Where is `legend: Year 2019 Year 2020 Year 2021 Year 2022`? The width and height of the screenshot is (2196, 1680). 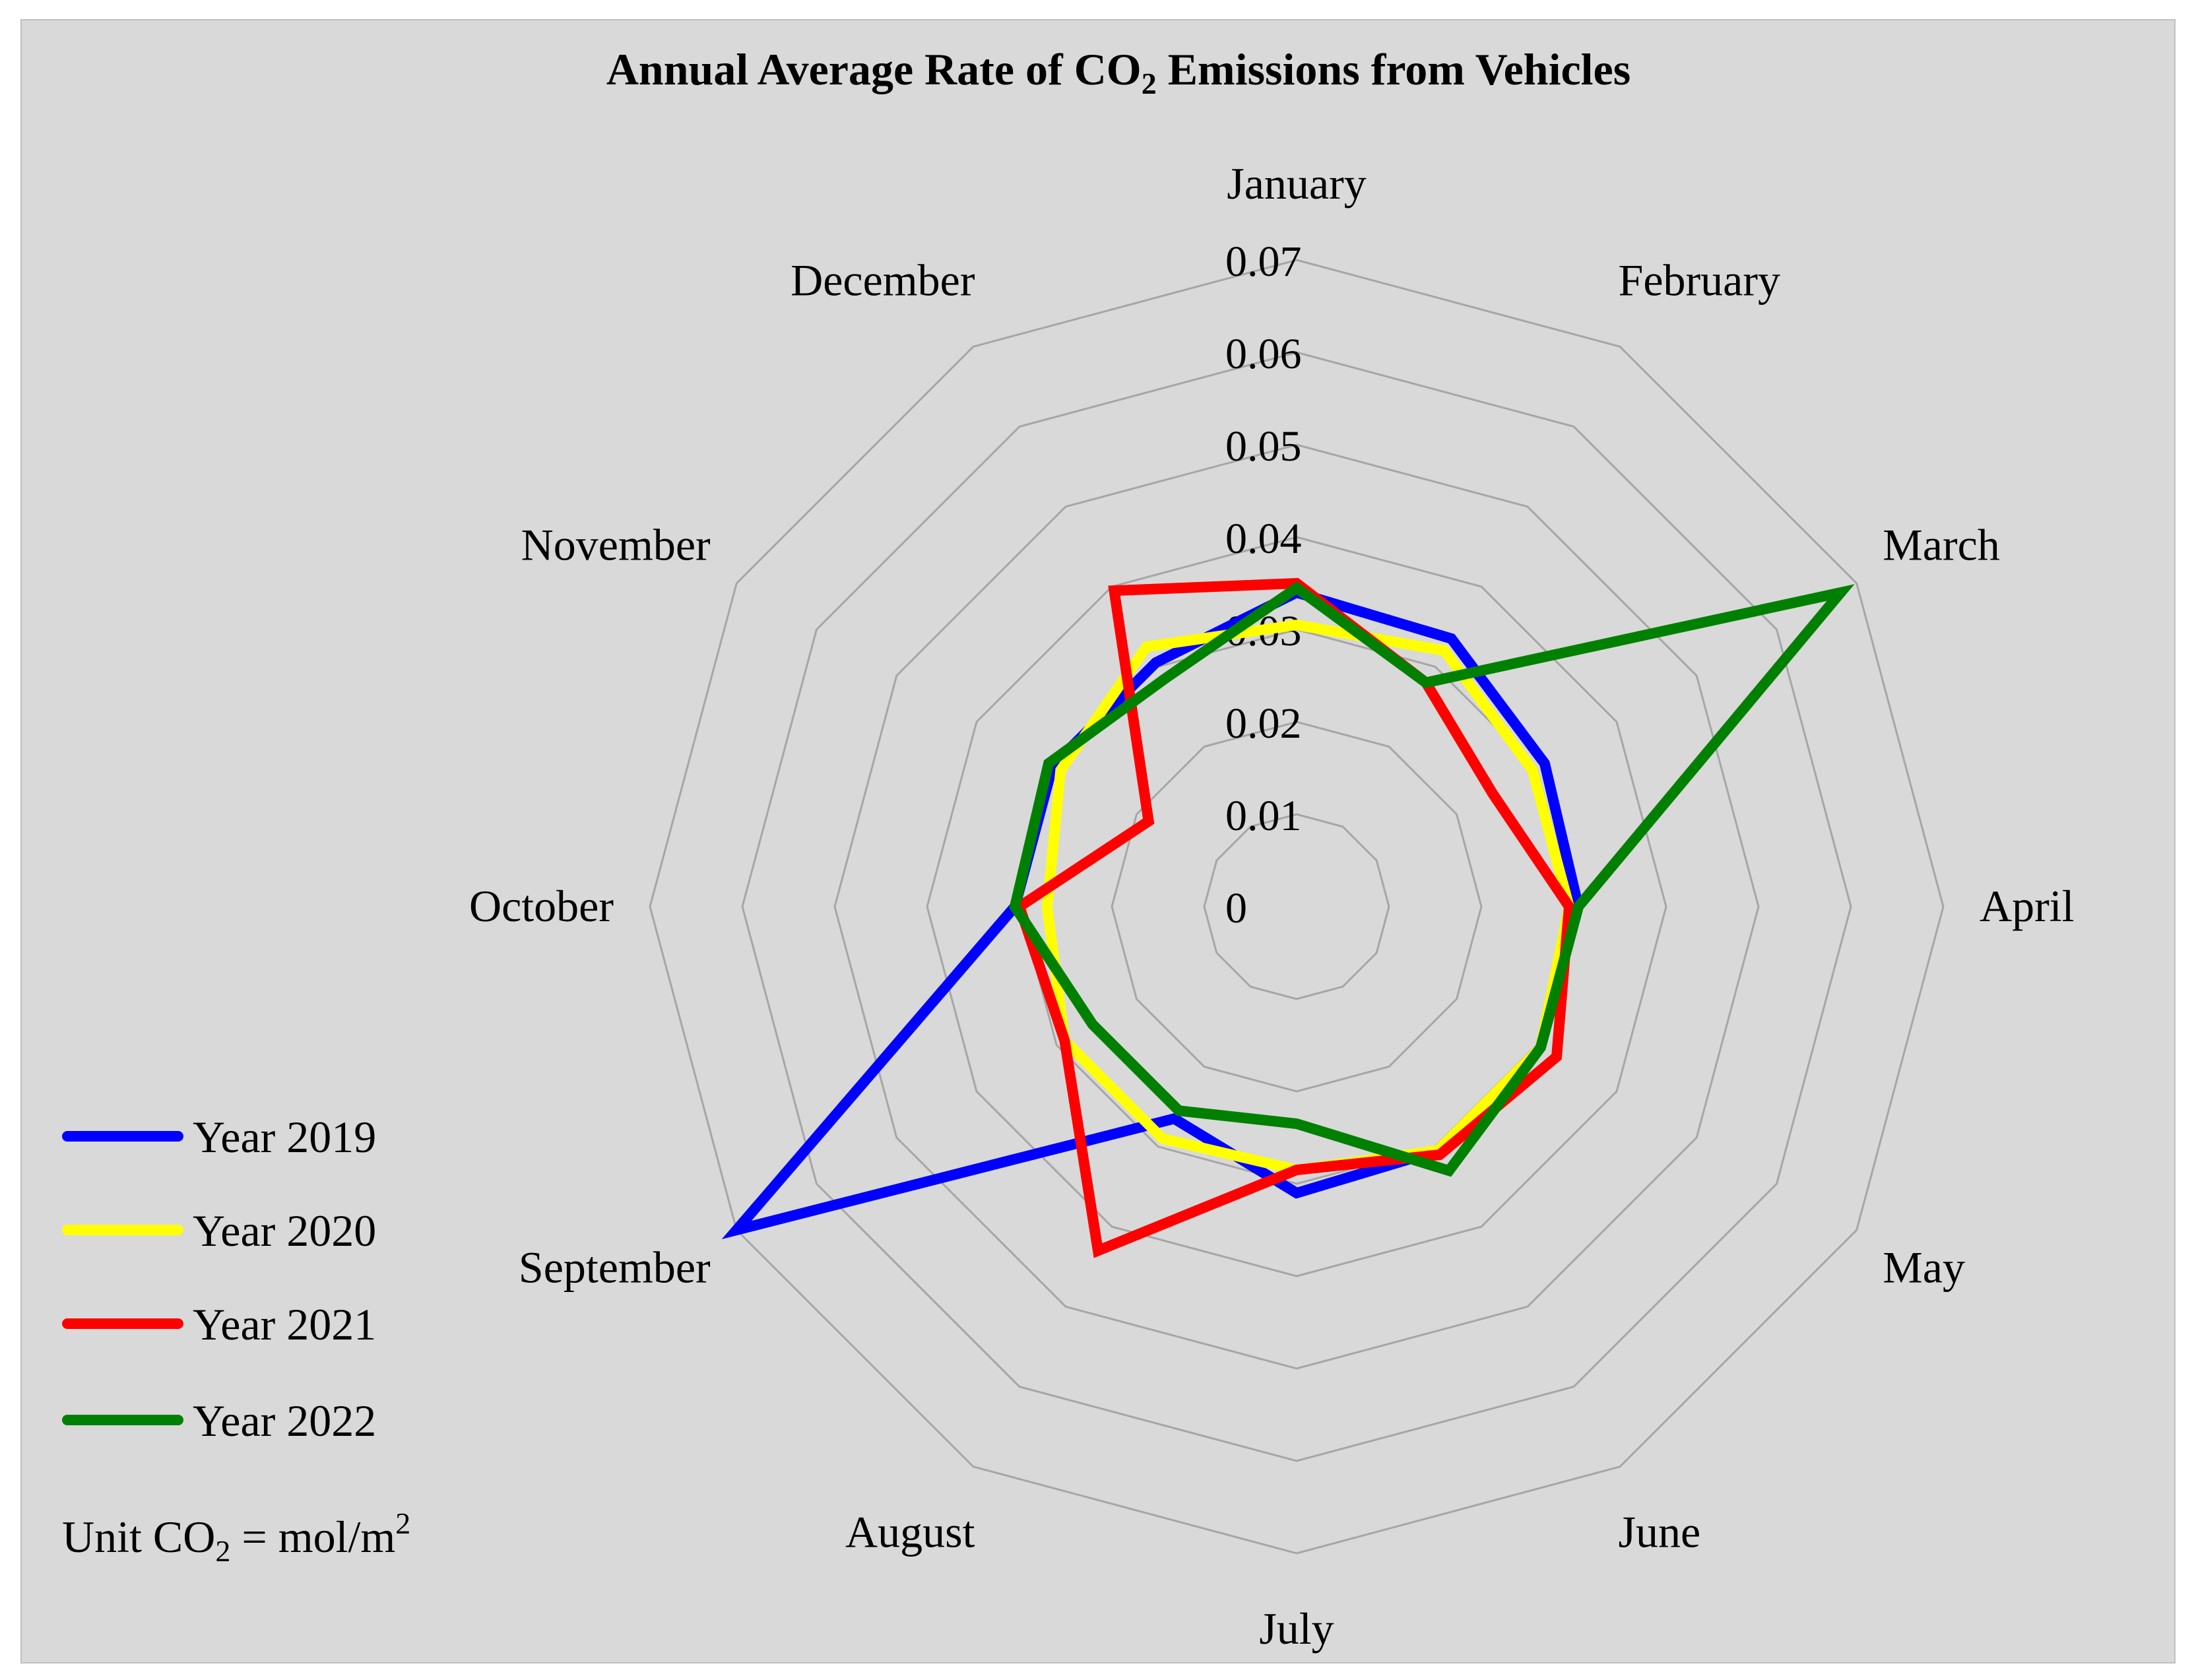
legend: Year 2019 Year 2020 Year 2021 Year 2022 is located at coordinates (219, 1279).